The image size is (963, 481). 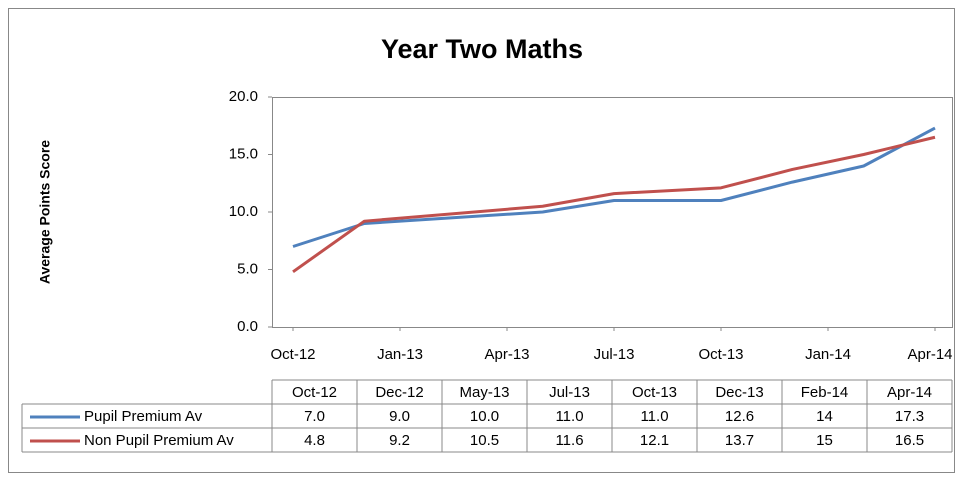 I want to click on table-header: Oct-12, so click(x=314, y=392).